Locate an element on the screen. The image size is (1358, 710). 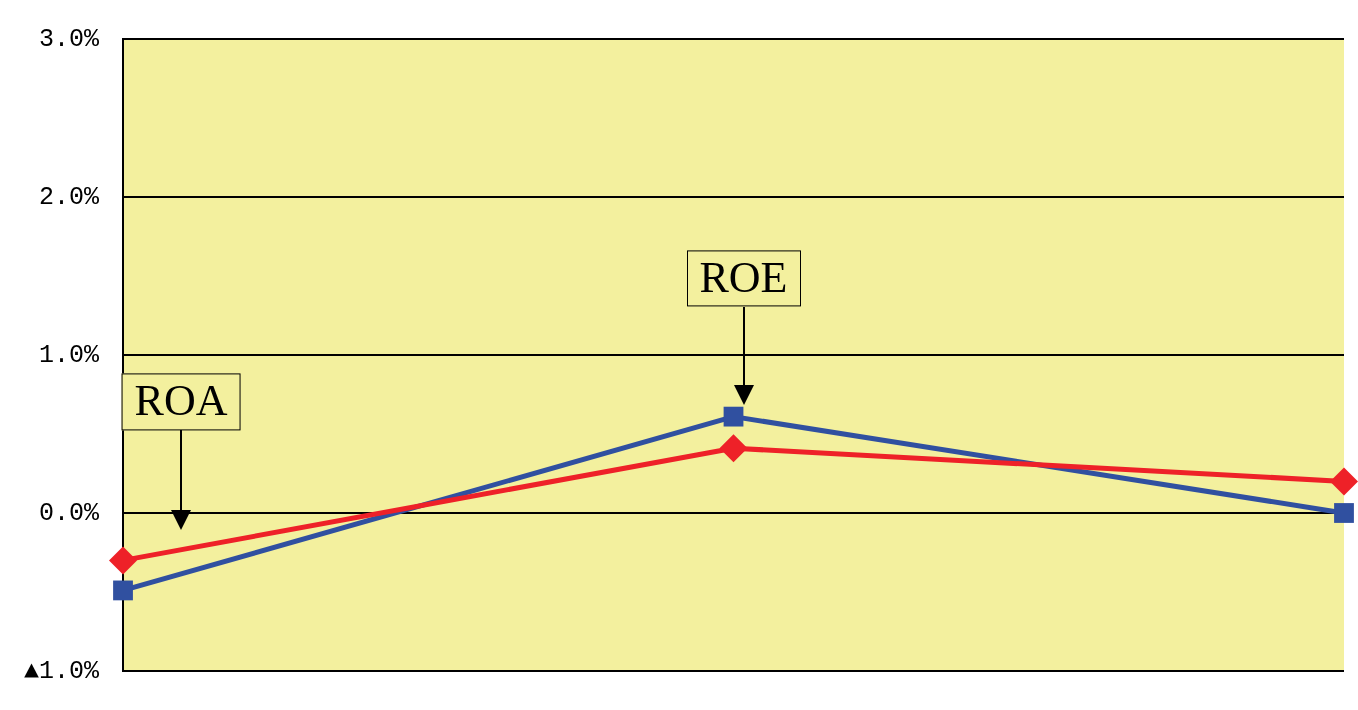
y-tick-label: 3.0% is located at coordinates (69, 39).